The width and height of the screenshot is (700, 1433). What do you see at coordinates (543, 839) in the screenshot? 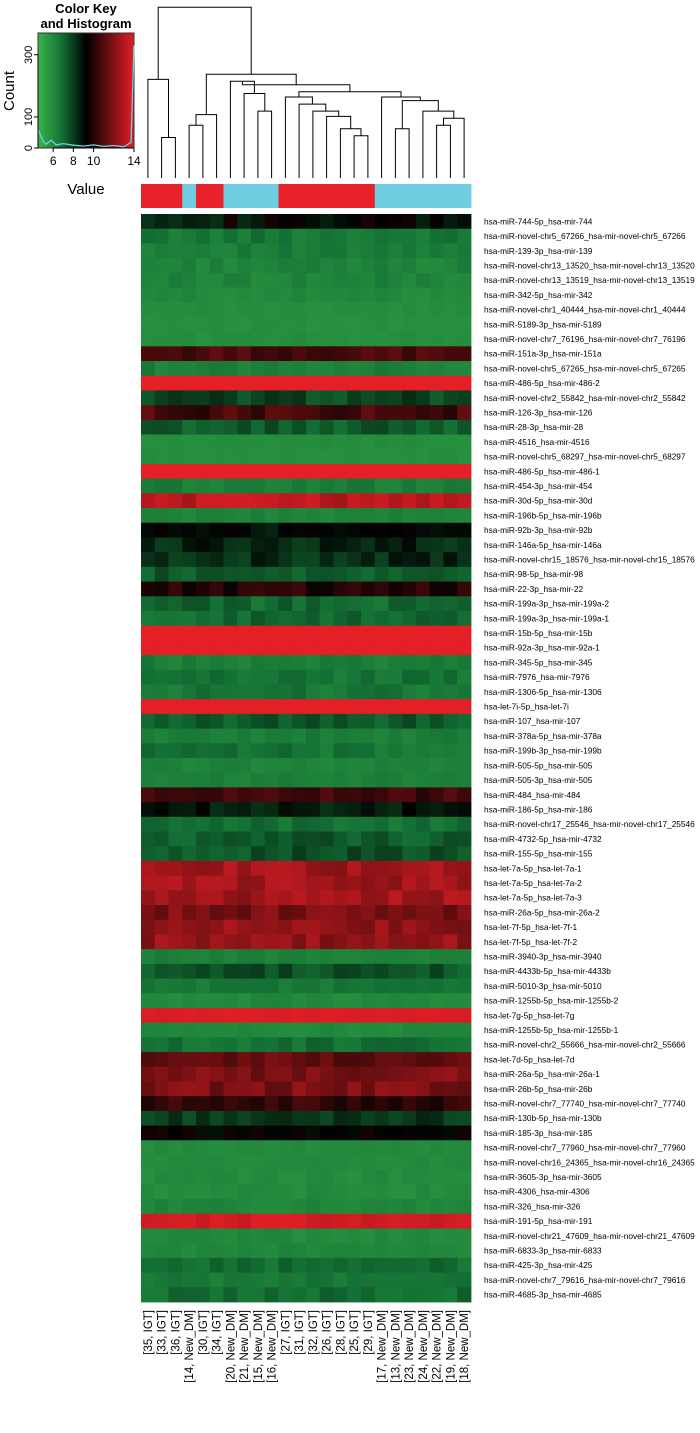
I see `row-label: hsa-miR-4732-5p_hsa-mir-4732` at bounding box center [543, 839].